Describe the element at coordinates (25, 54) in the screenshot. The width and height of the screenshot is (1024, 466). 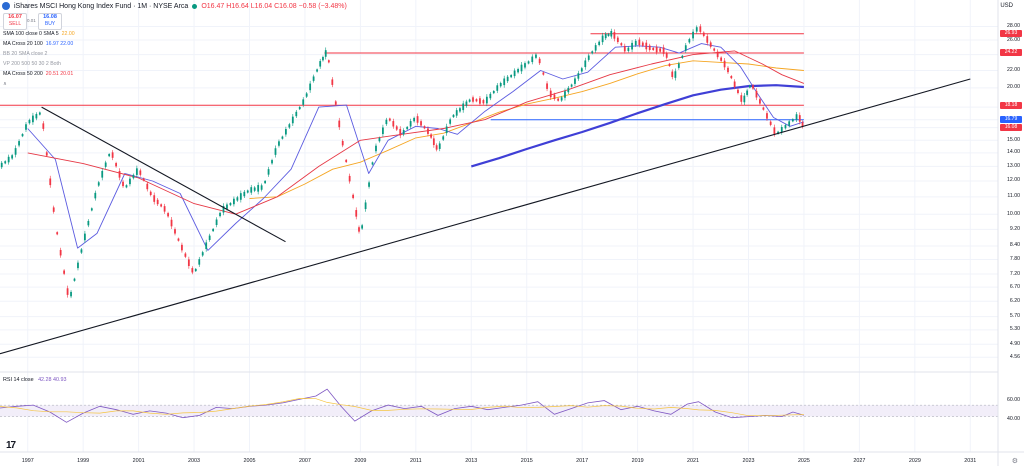
I see `indicator-bollinger: BB 20 SMA close 2` at that location.